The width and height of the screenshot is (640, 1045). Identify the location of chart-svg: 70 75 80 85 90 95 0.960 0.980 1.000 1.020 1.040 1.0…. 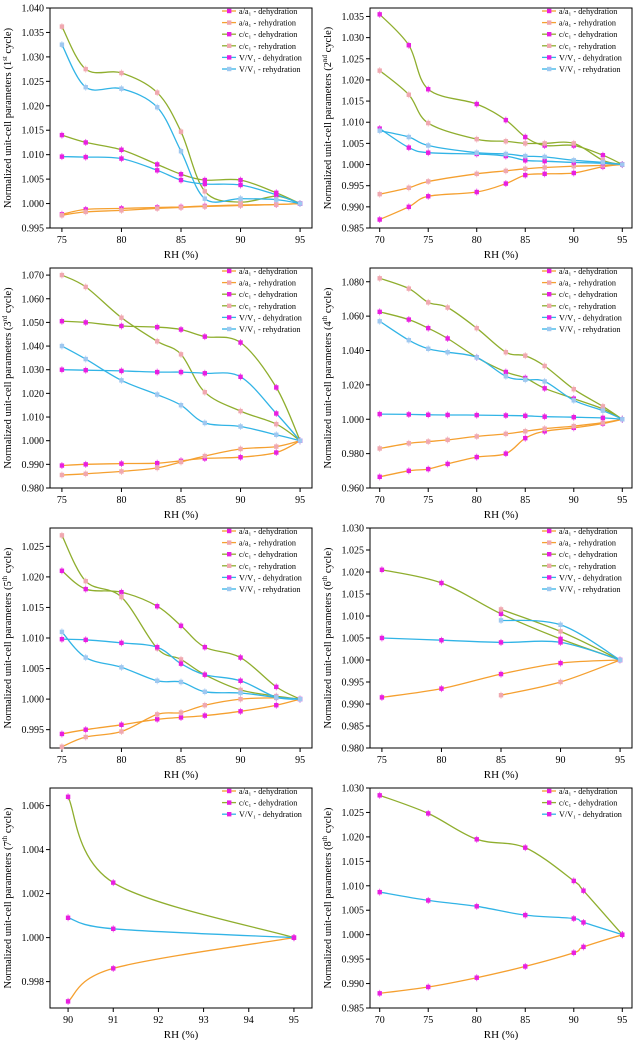
(477, 394).